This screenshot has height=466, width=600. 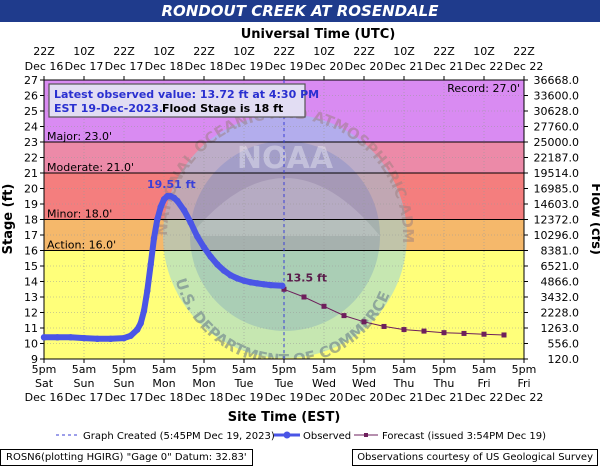 What do you see at coordinates (34, 359) in the screenshot?
I see `stage-tick-label: 9` at bounding box center [34, 359].